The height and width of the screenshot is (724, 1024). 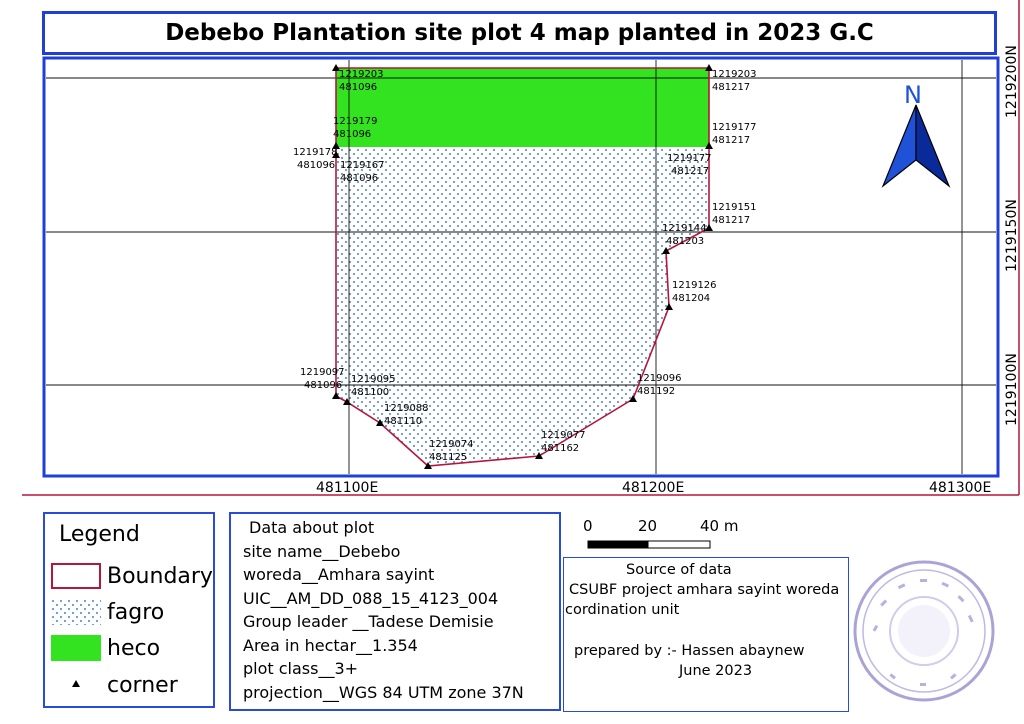 I want to click on legend-label: corner, so click(x=142, y=685).